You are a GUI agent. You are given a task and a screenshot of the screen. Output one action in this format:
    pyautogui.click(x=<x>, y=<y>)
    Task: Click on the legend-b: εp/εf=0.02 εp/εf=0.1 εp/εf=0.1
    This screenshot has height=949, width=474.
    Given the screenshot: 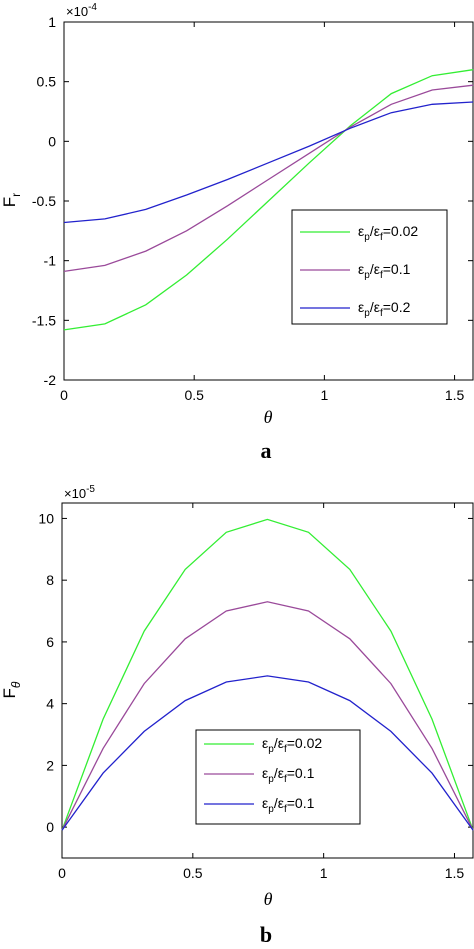 What is the action you would take?
    pyautogui.click(x=278, y=777)
    